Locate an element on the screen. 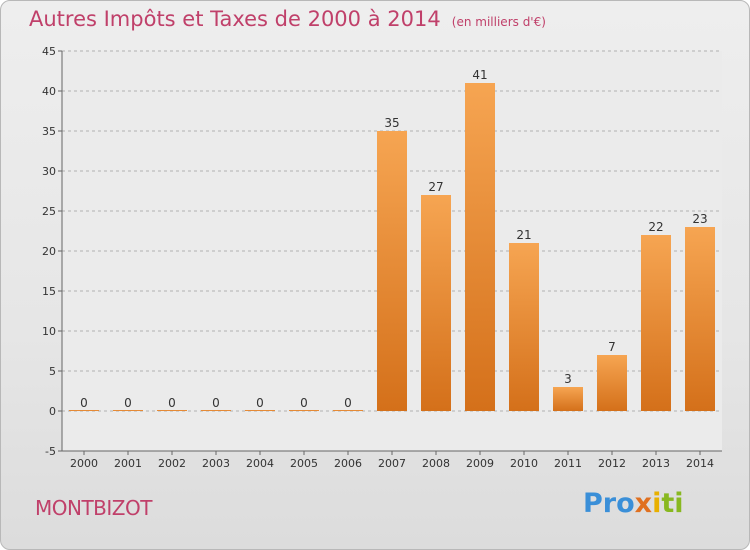 This screenshot has height=550, width=750. y-tick-label: 20 is located at coordinates (49, 251).